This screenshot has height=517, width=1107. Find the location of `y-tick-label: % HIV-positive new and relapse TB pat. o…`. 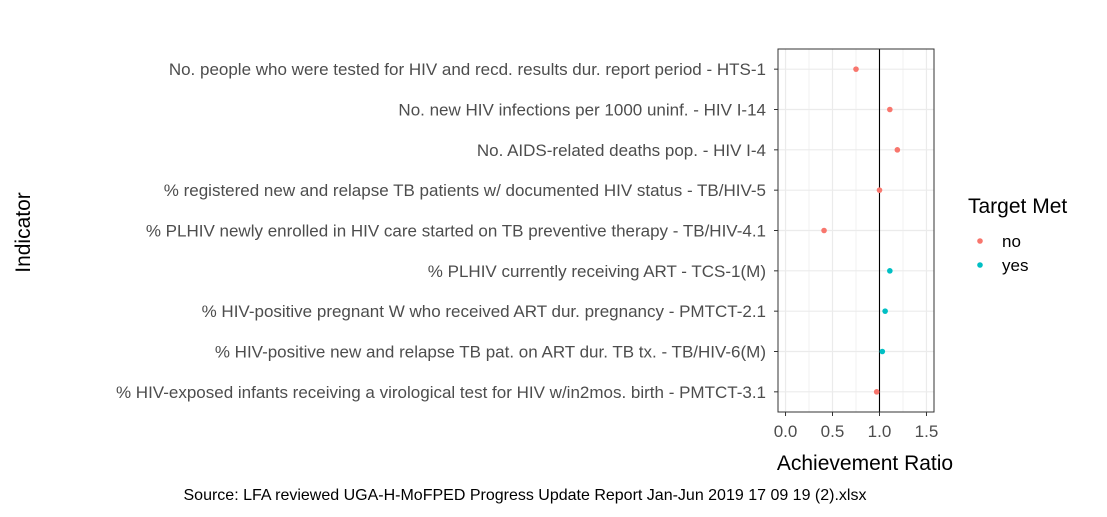

y-tick-label: % HIV-positive new and relapse TB pat. o… is located at coordinates (490, 352).